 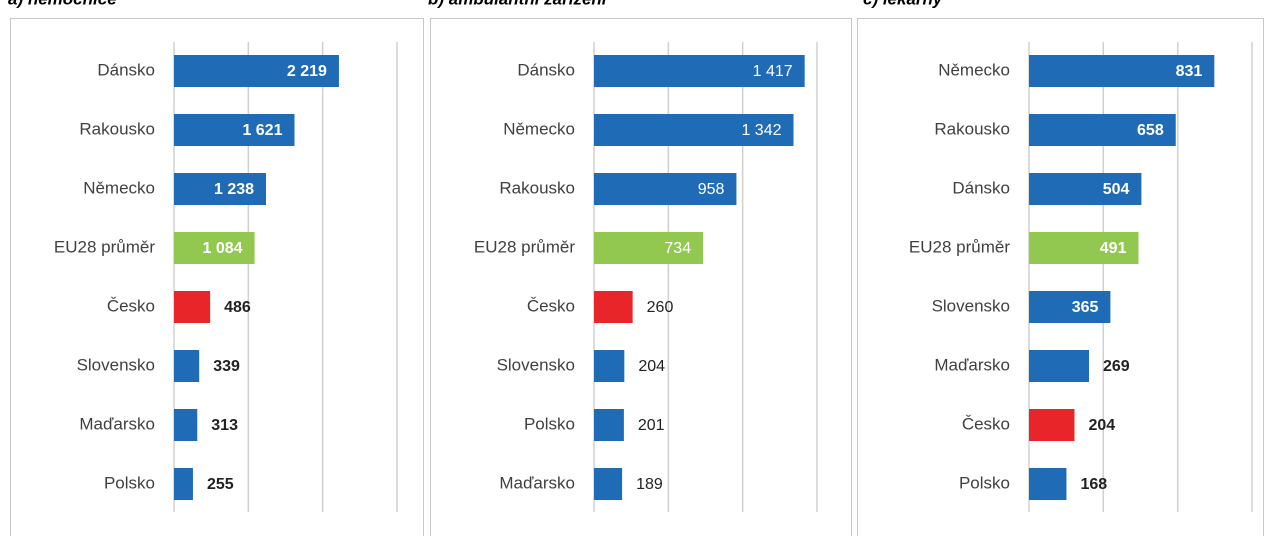 I want to click on value-label: 255, so click(x=220, y=484).